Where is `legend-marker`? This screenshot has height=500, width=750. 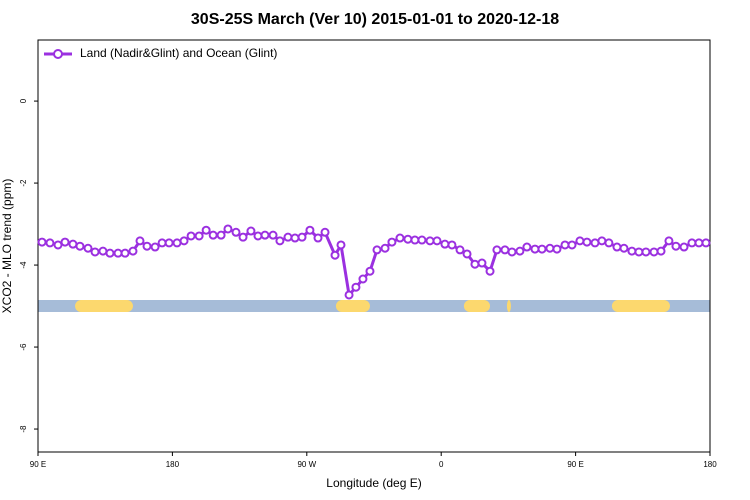 legend-marker is located at coordinates (58, 54).